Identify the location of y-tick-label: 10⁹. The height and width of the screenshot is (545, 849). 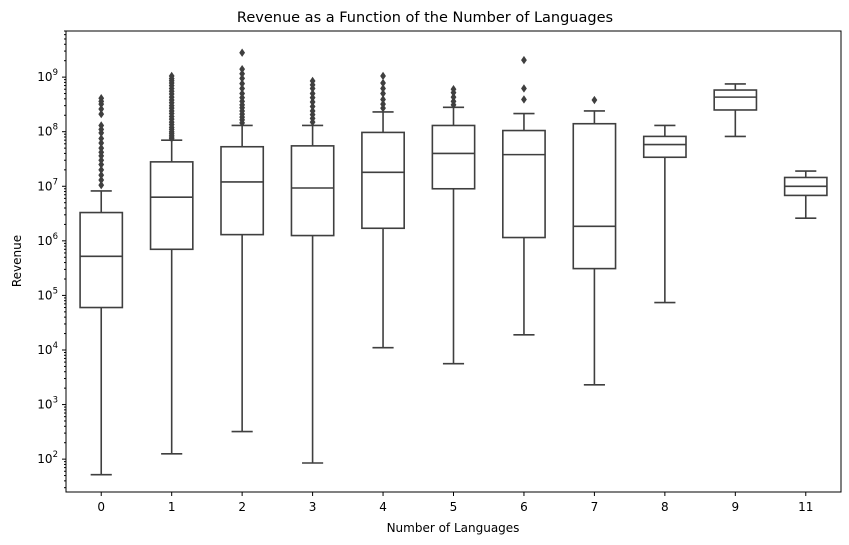
(47, 76).